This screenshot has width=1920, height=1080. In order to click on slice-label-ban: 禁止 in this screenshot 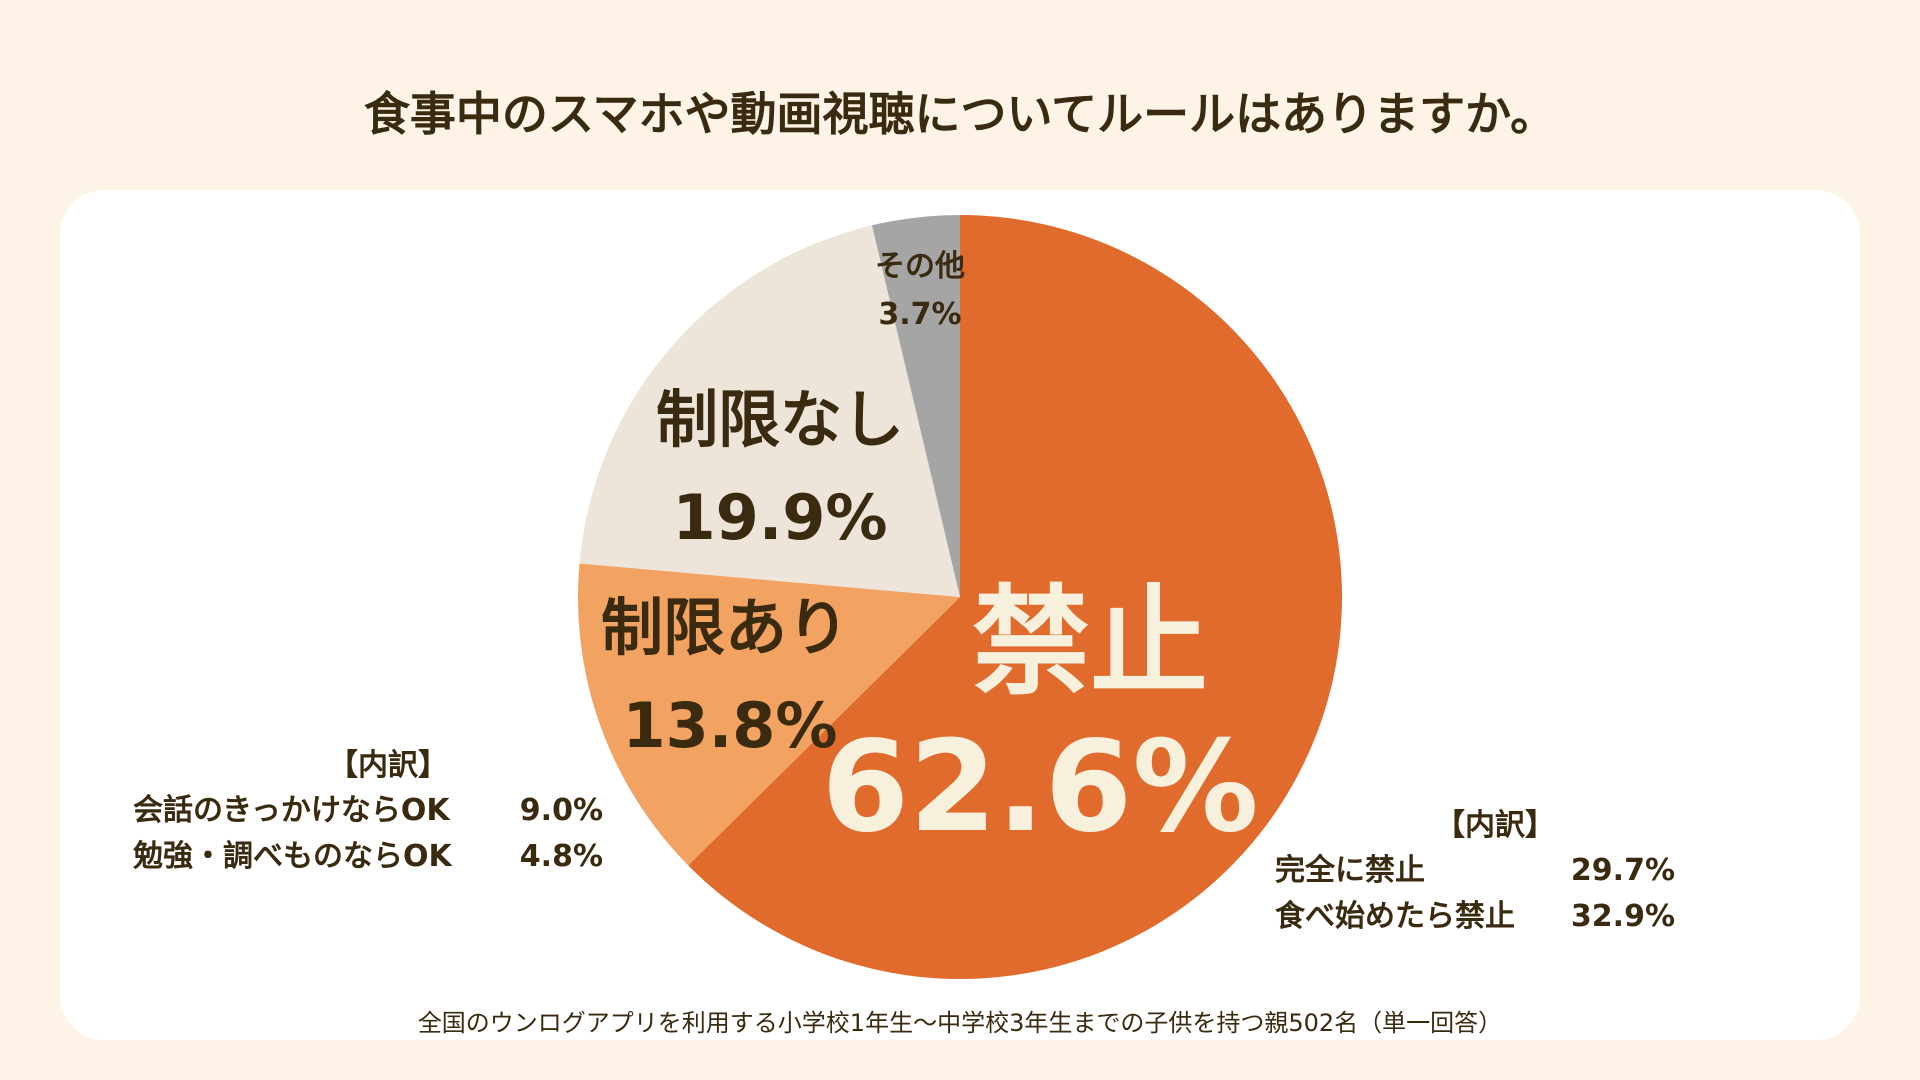, I will do `click(1089, 642)`.